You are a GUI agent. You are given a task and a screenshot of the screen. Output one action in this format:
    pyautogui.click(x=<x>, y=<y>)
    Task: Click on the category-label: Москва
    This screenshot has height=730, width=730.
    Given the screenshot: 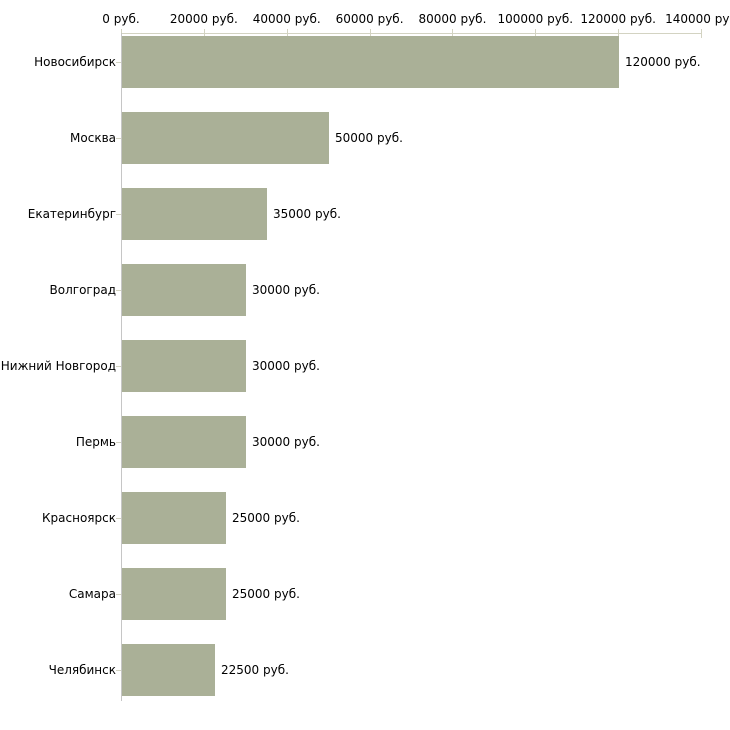 What is the action you would take?
    pyautogui.click(x=93, y=138)
    